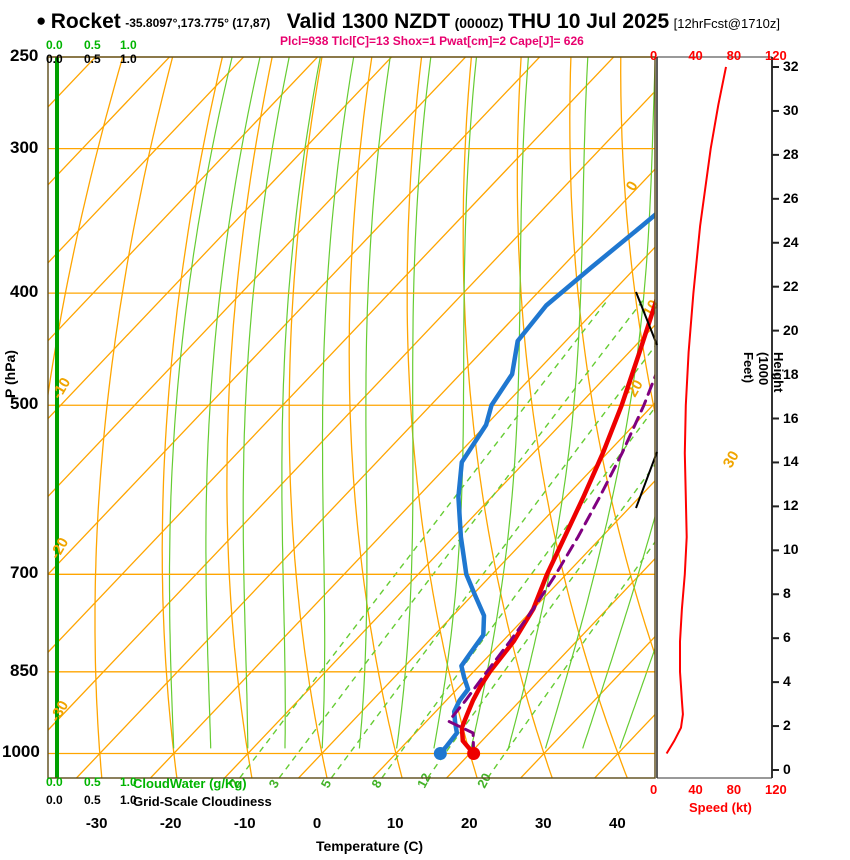 The width and height of the screenshot is (850, 860). What do you see at coordinates (368, 21) in the screenshot?
I see `valid-time: Valid 1300 NZDT` at bounding box center [368, 21].